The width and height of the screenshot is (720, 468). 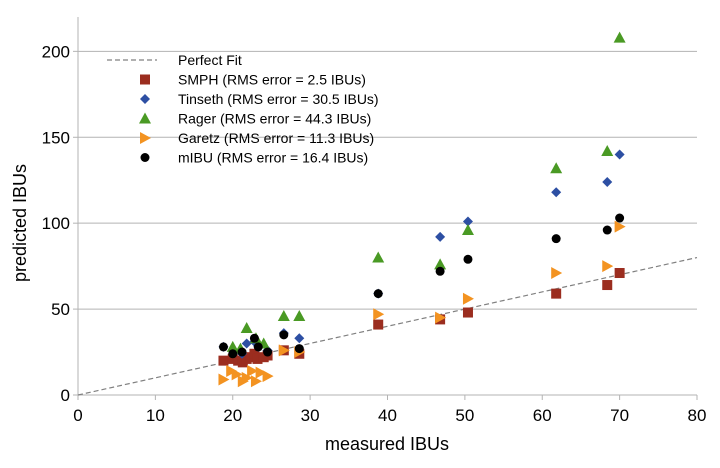 What do you see at coordinates (619, 415) in the screenshot?
I see `x-tick-label: 70` at bounding box center [619, 415].